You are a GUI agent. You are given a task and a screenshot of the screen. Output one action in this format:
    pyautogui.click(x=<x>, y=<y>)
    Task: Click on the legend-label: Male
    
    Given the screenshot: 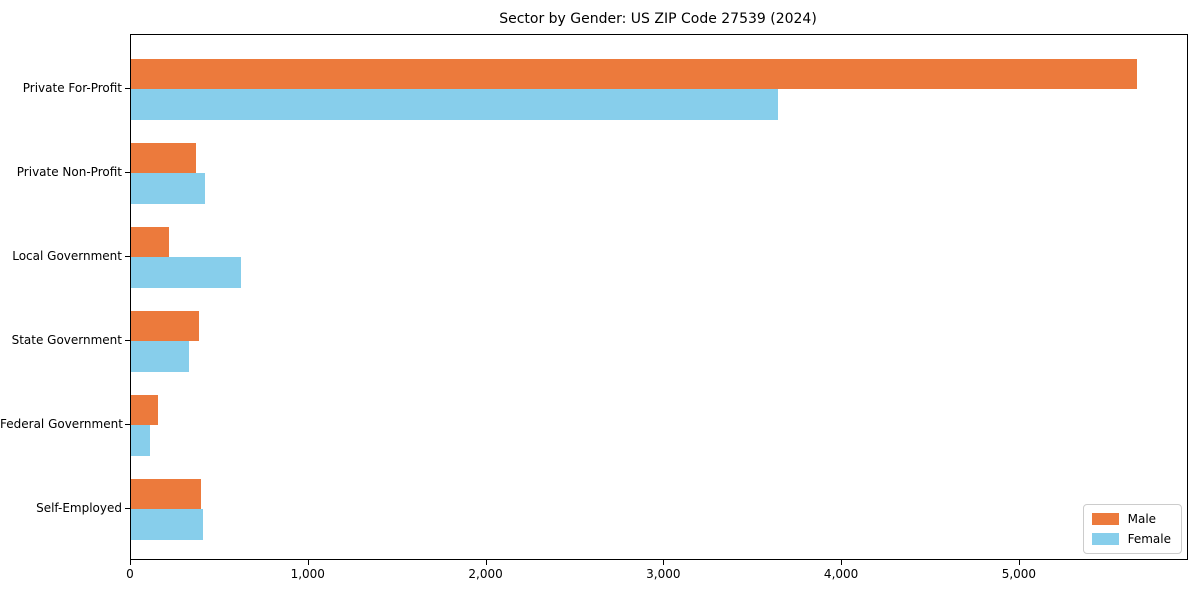 What is the action you would take?
    pyautogui.click(x=1142, y=519)
    